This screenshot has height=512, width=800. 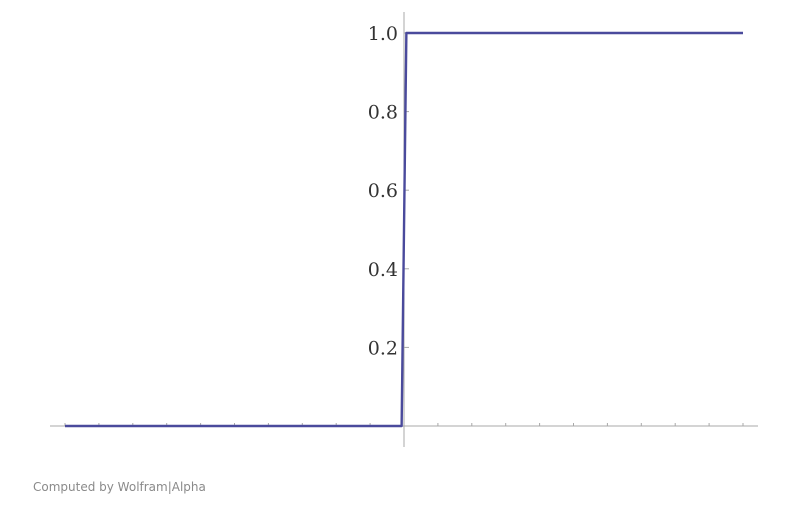 I want to click on y-tick-label: 0.2, so click(x=383, y=348).